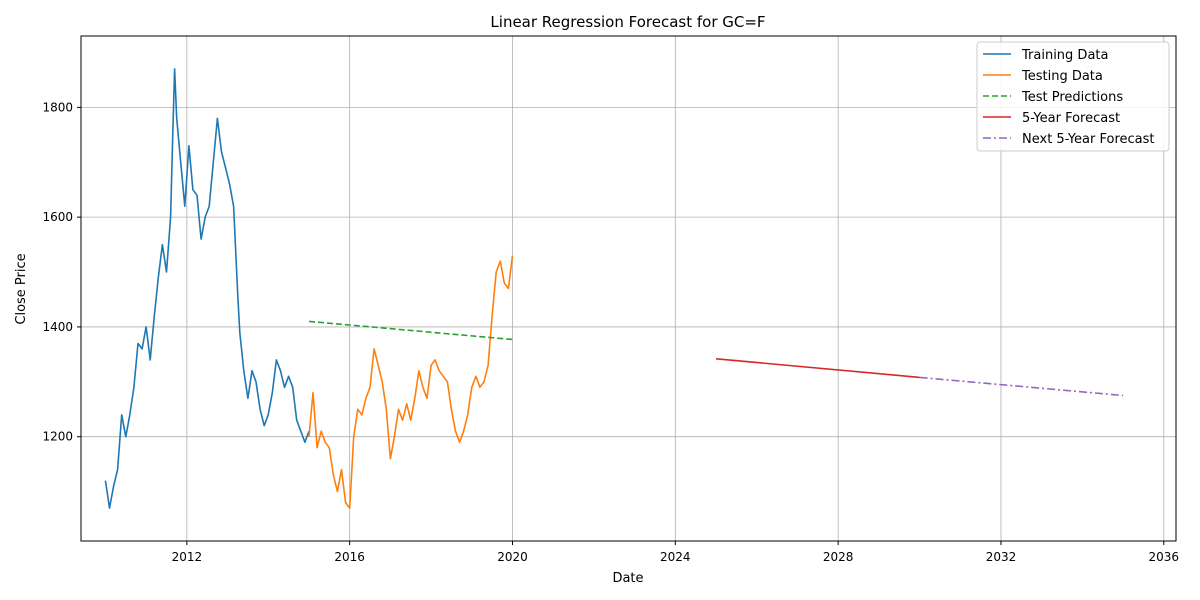 This screenshot has width=1200, height=600. Describe the element at coordinates (627, 578) in the screenshot. I see `x-axis-title: Date` at that location.